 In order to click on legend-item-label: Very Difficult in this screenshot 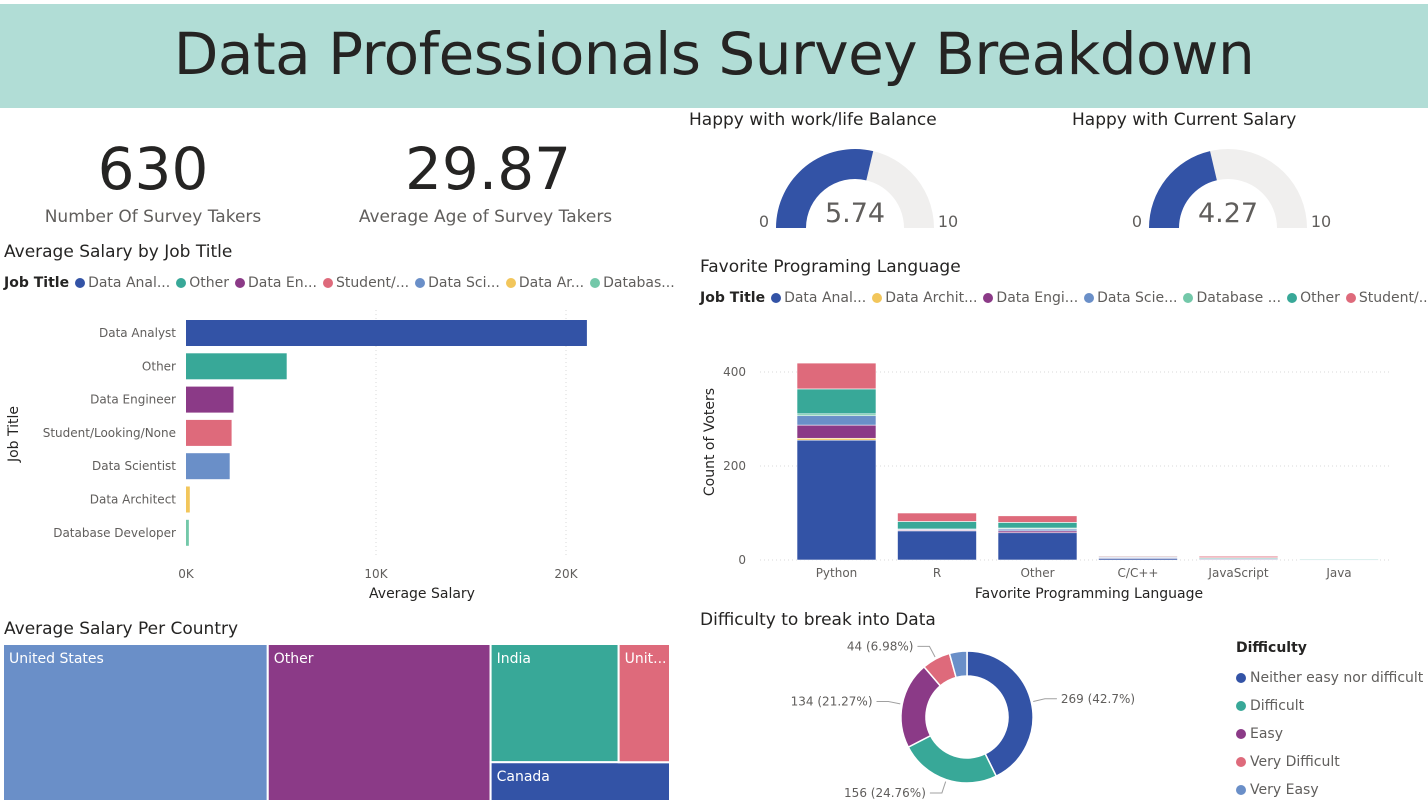, I will do `click(1295, 762)`.